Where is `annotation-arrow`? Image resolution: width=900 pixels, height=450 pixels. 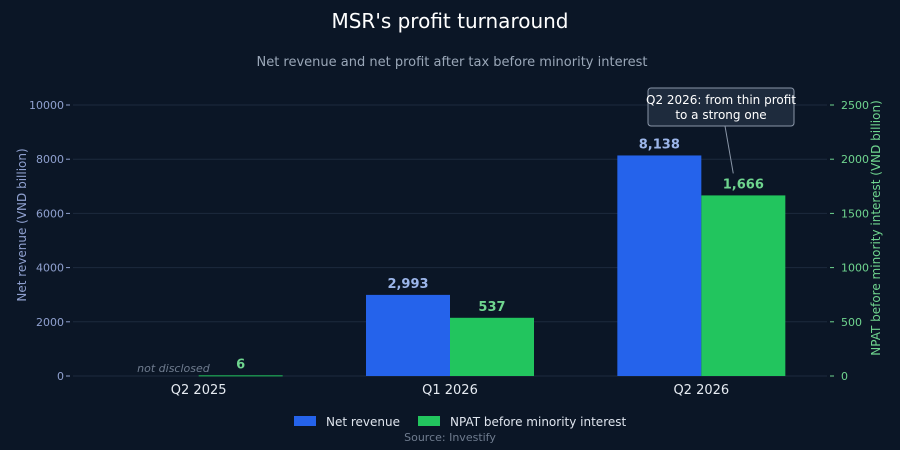
annotation-arrow is located at coordinates (729, 149).